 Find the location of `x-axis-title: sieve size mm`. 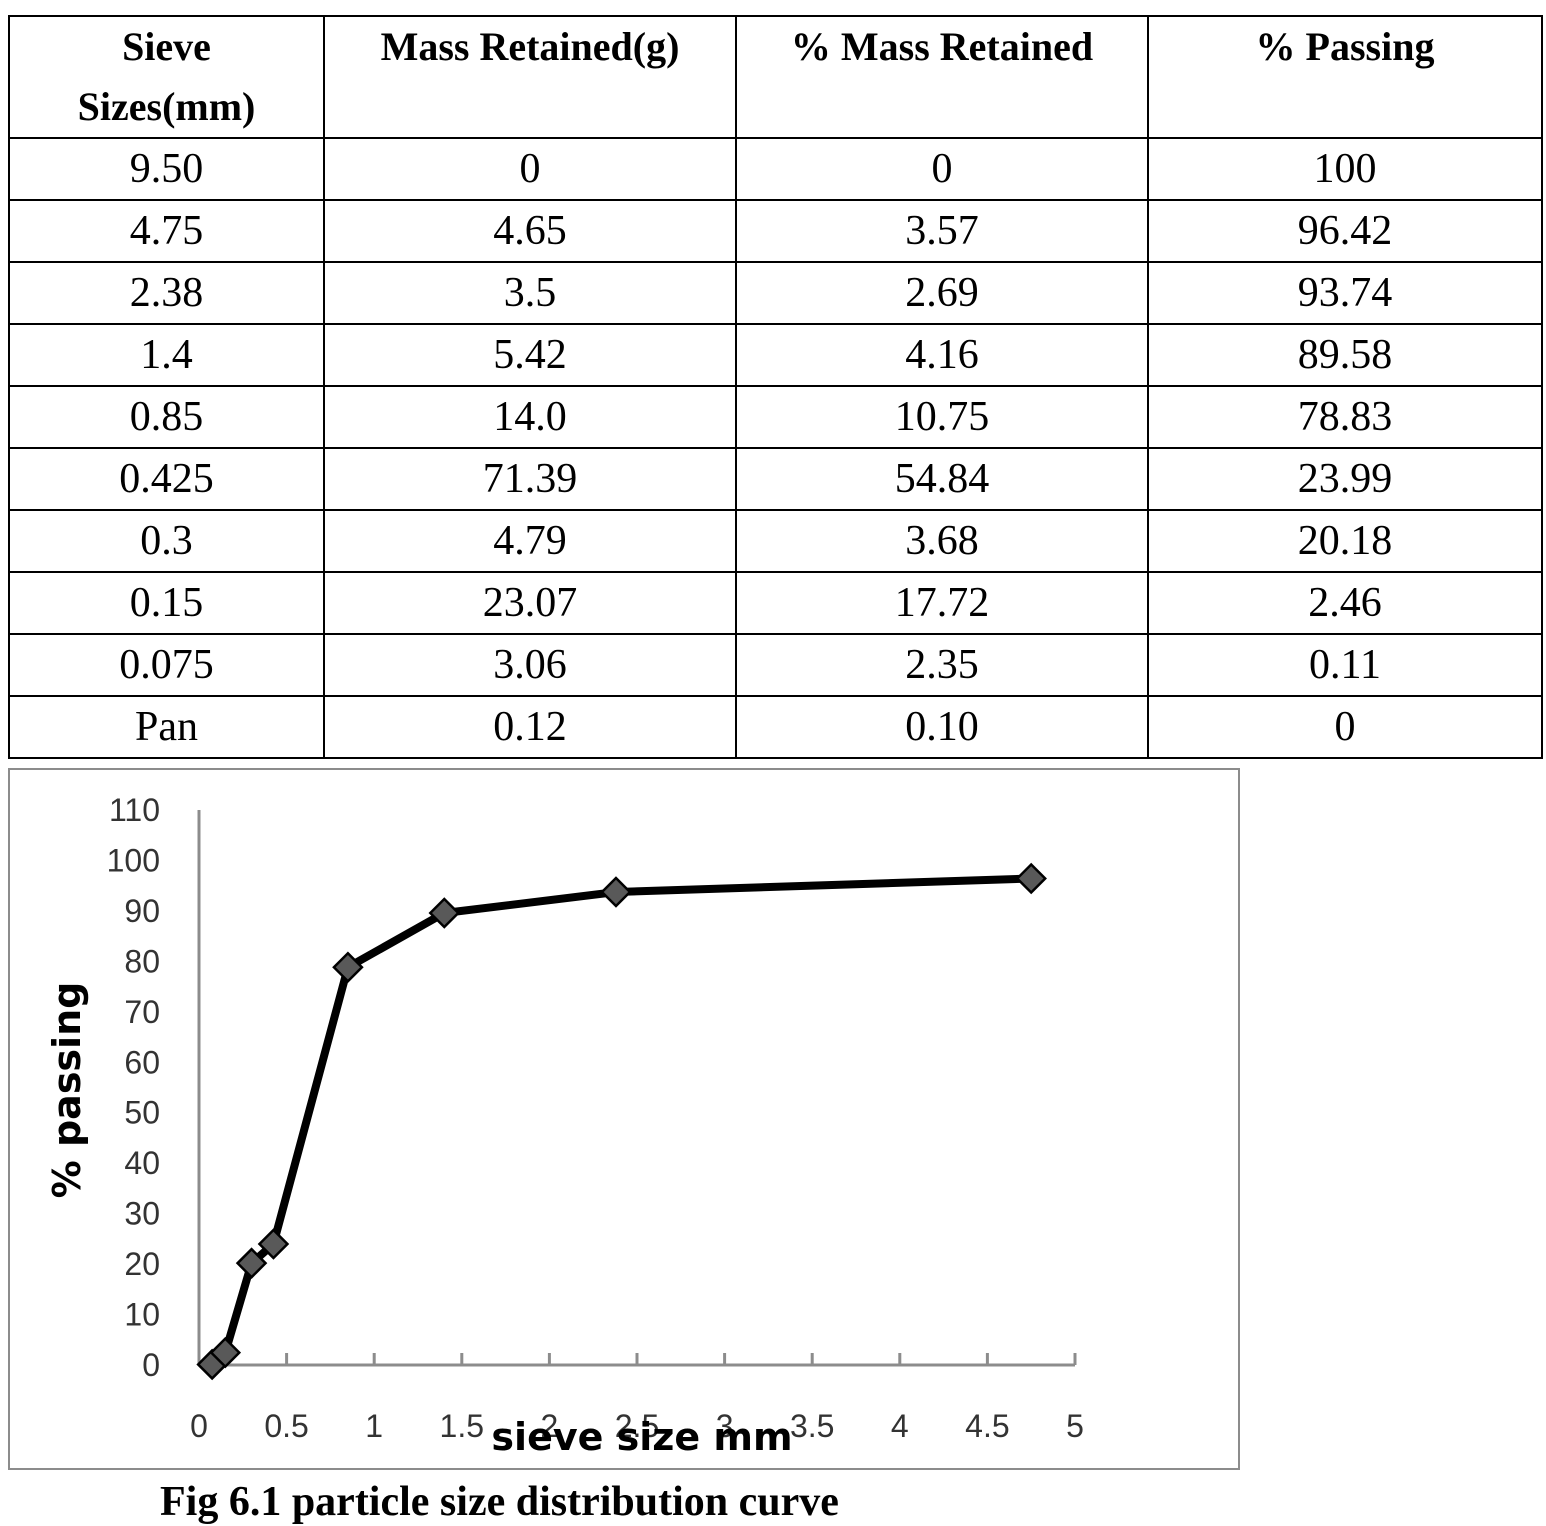

x-axis-title: sieve size mm is located at coordinates (641, 1437).